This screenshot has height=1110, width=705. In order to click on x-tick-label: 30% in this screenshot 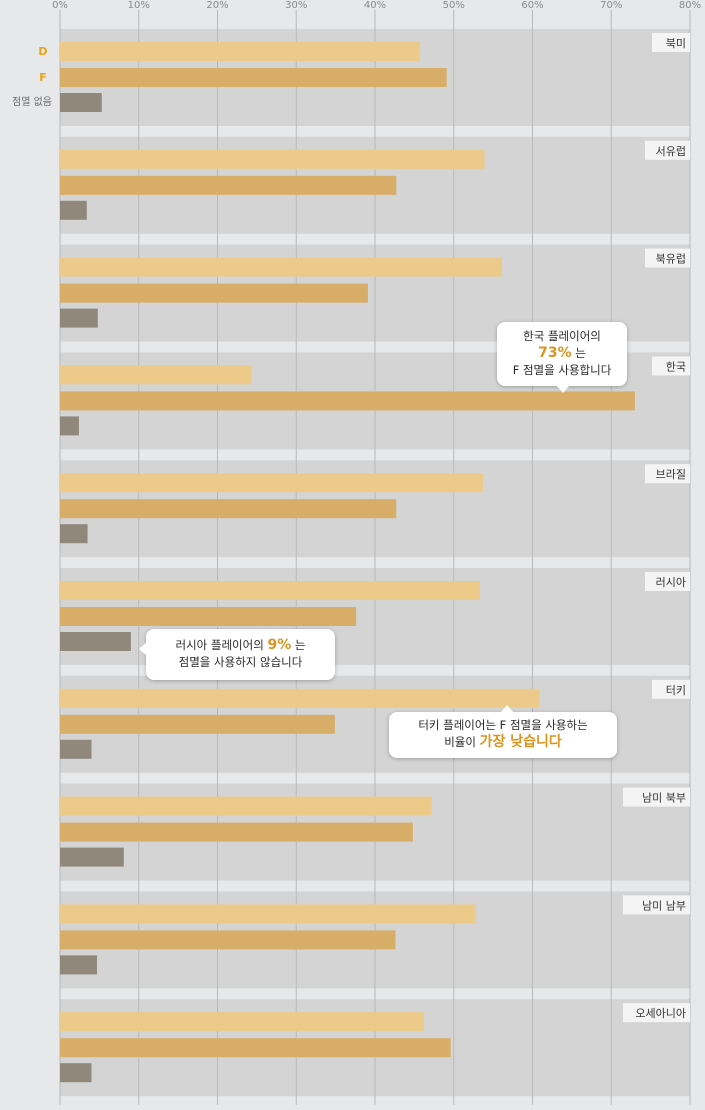, I will do `click(296, 5)`.